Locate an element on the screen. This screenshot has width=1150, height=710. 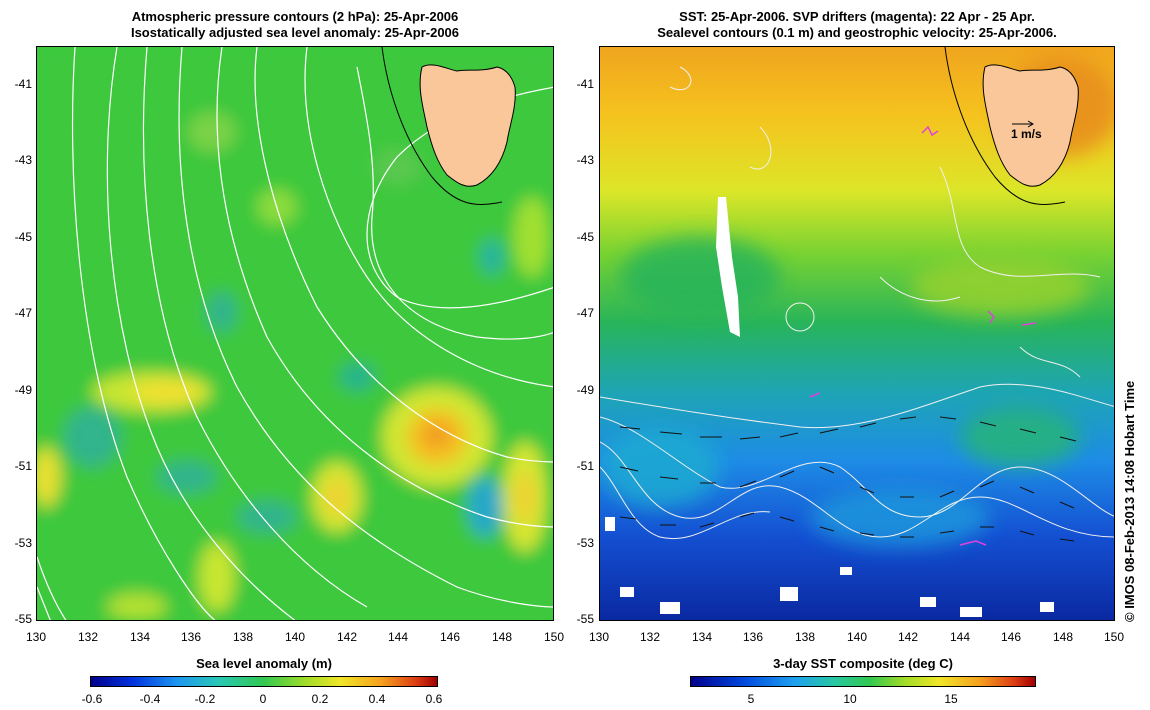
left-colorbar-tick: -0.4 is located at coordinates (150, 699).